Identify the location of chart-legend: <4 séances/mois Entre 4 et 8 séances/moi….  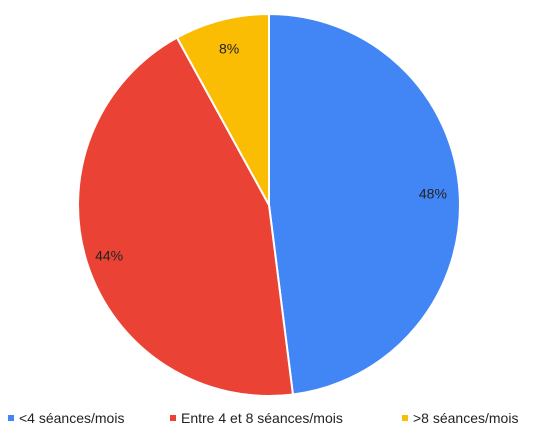
(269, 421).